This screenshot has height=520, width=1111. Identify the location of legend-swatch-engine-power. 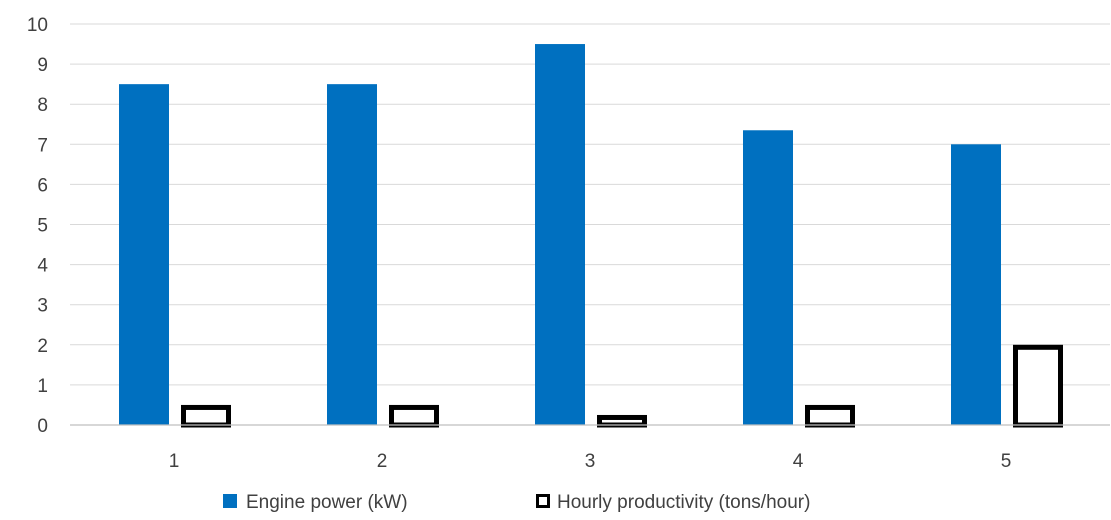
(230, 501).